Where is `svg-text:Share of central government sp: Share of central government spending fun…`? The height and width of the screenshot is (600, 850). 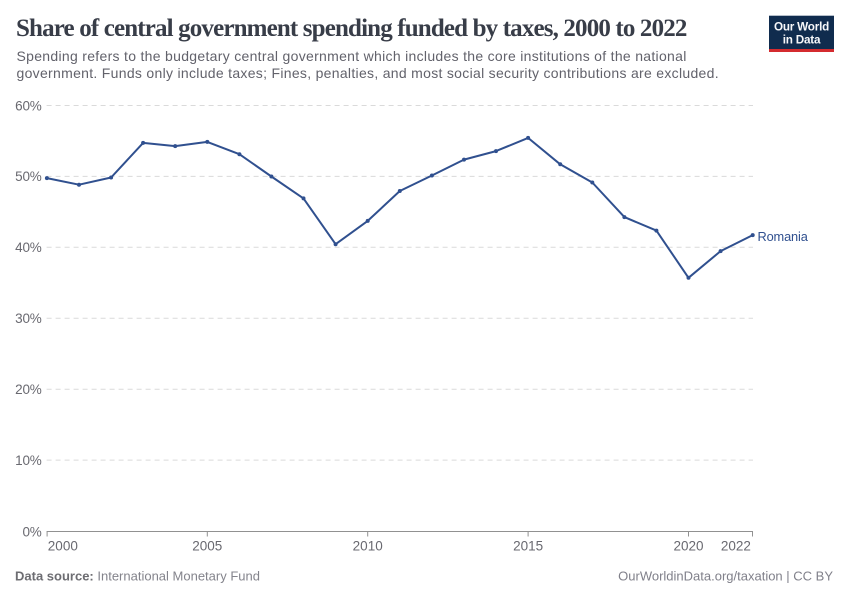
svg-text:Share of central government sp: Share of central government spending fun… is located at coordinates (351, 28).